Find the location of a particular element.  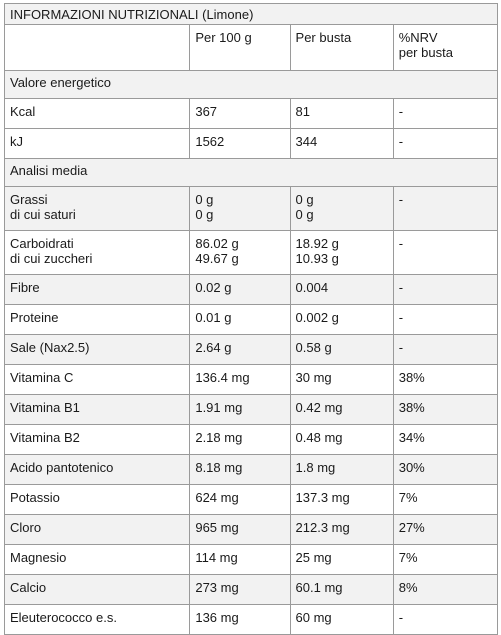

row-name-line1: Carboidrati is located at coordinates (42, 243).